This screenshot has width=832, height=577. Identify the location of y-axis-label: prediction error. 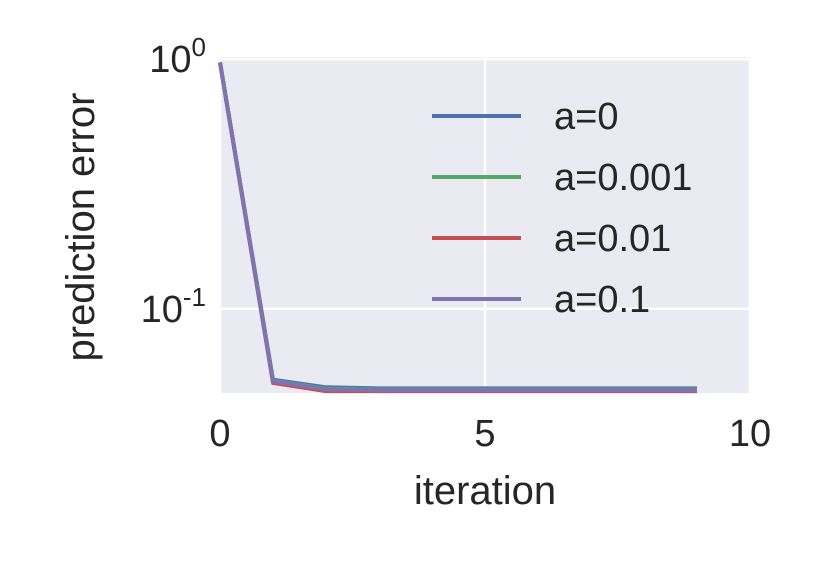
(81, 226).